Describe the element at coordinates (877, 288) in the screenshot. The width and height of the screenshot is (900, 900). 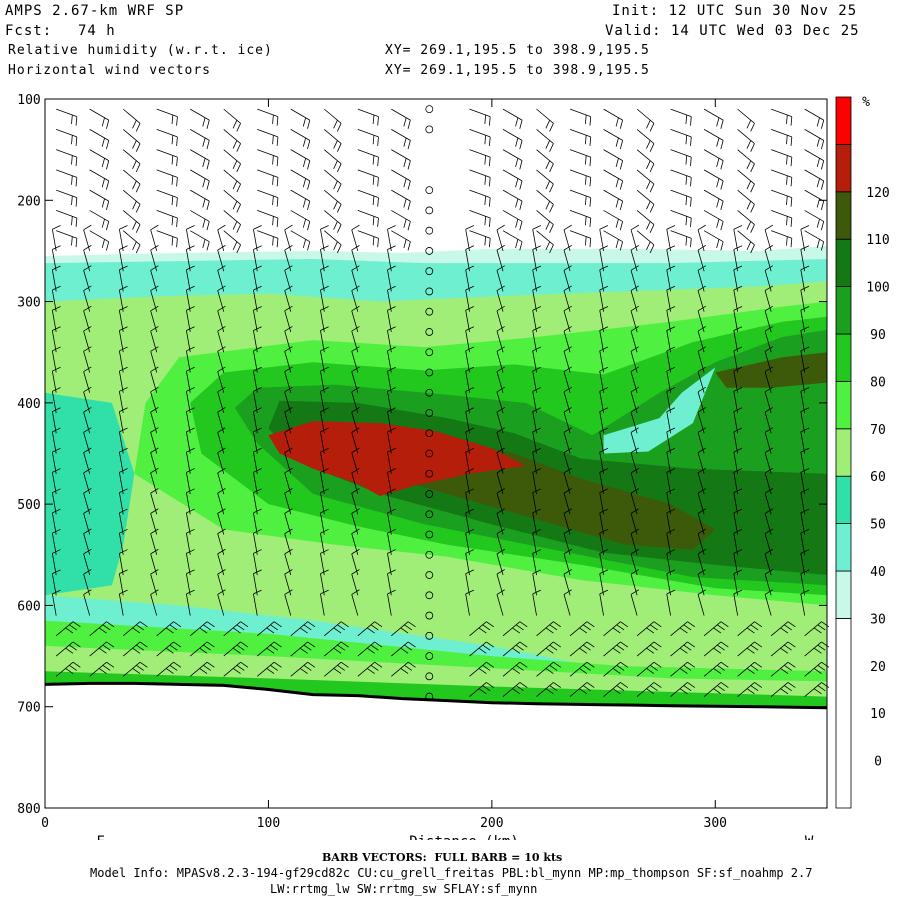
I see `colorbar-tick-label: 100` at that location.